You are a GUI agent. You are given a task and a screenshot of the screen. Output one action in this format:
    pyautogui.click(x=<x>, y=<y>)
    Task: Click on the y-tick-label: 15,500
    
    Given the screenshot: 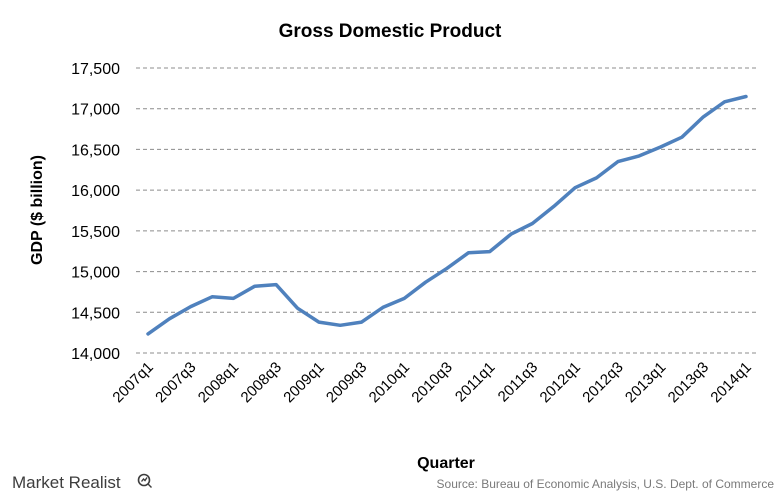 What is the action you would take?
    pyautogui.click(x=95, y=232)
    